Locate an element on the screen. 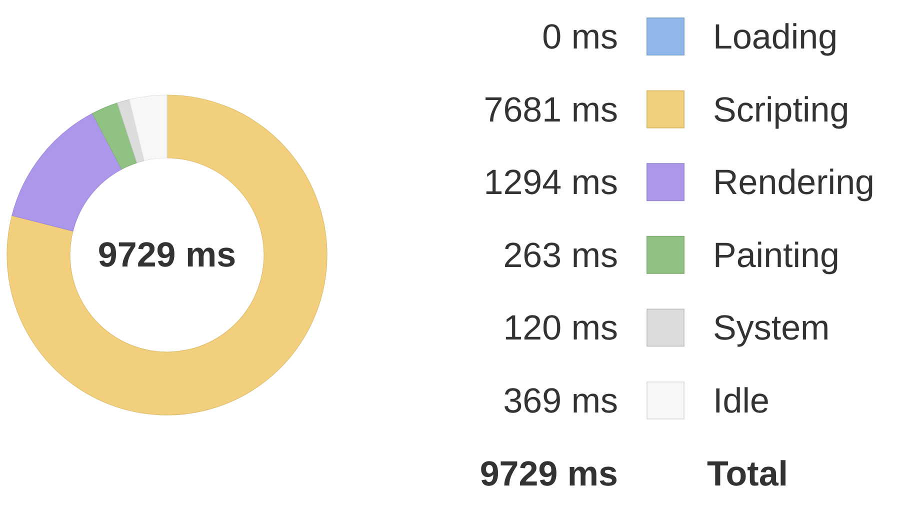 This screenshot has width=900, height=508. legend-label: Scripting is located at coordinates (781, 110).